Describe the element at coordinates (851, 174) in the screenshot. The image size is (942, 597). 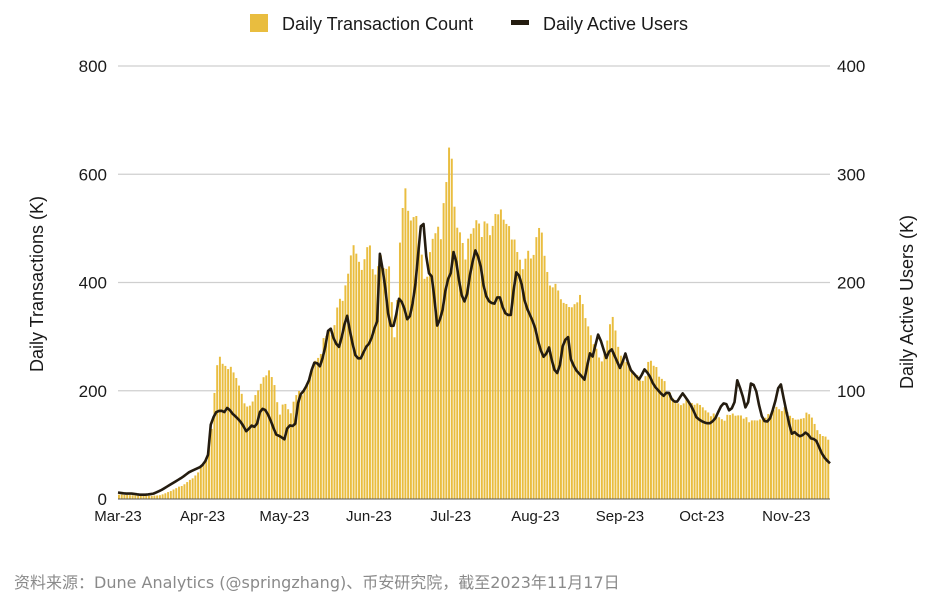
I see `right-tick-label: 300` at that location.